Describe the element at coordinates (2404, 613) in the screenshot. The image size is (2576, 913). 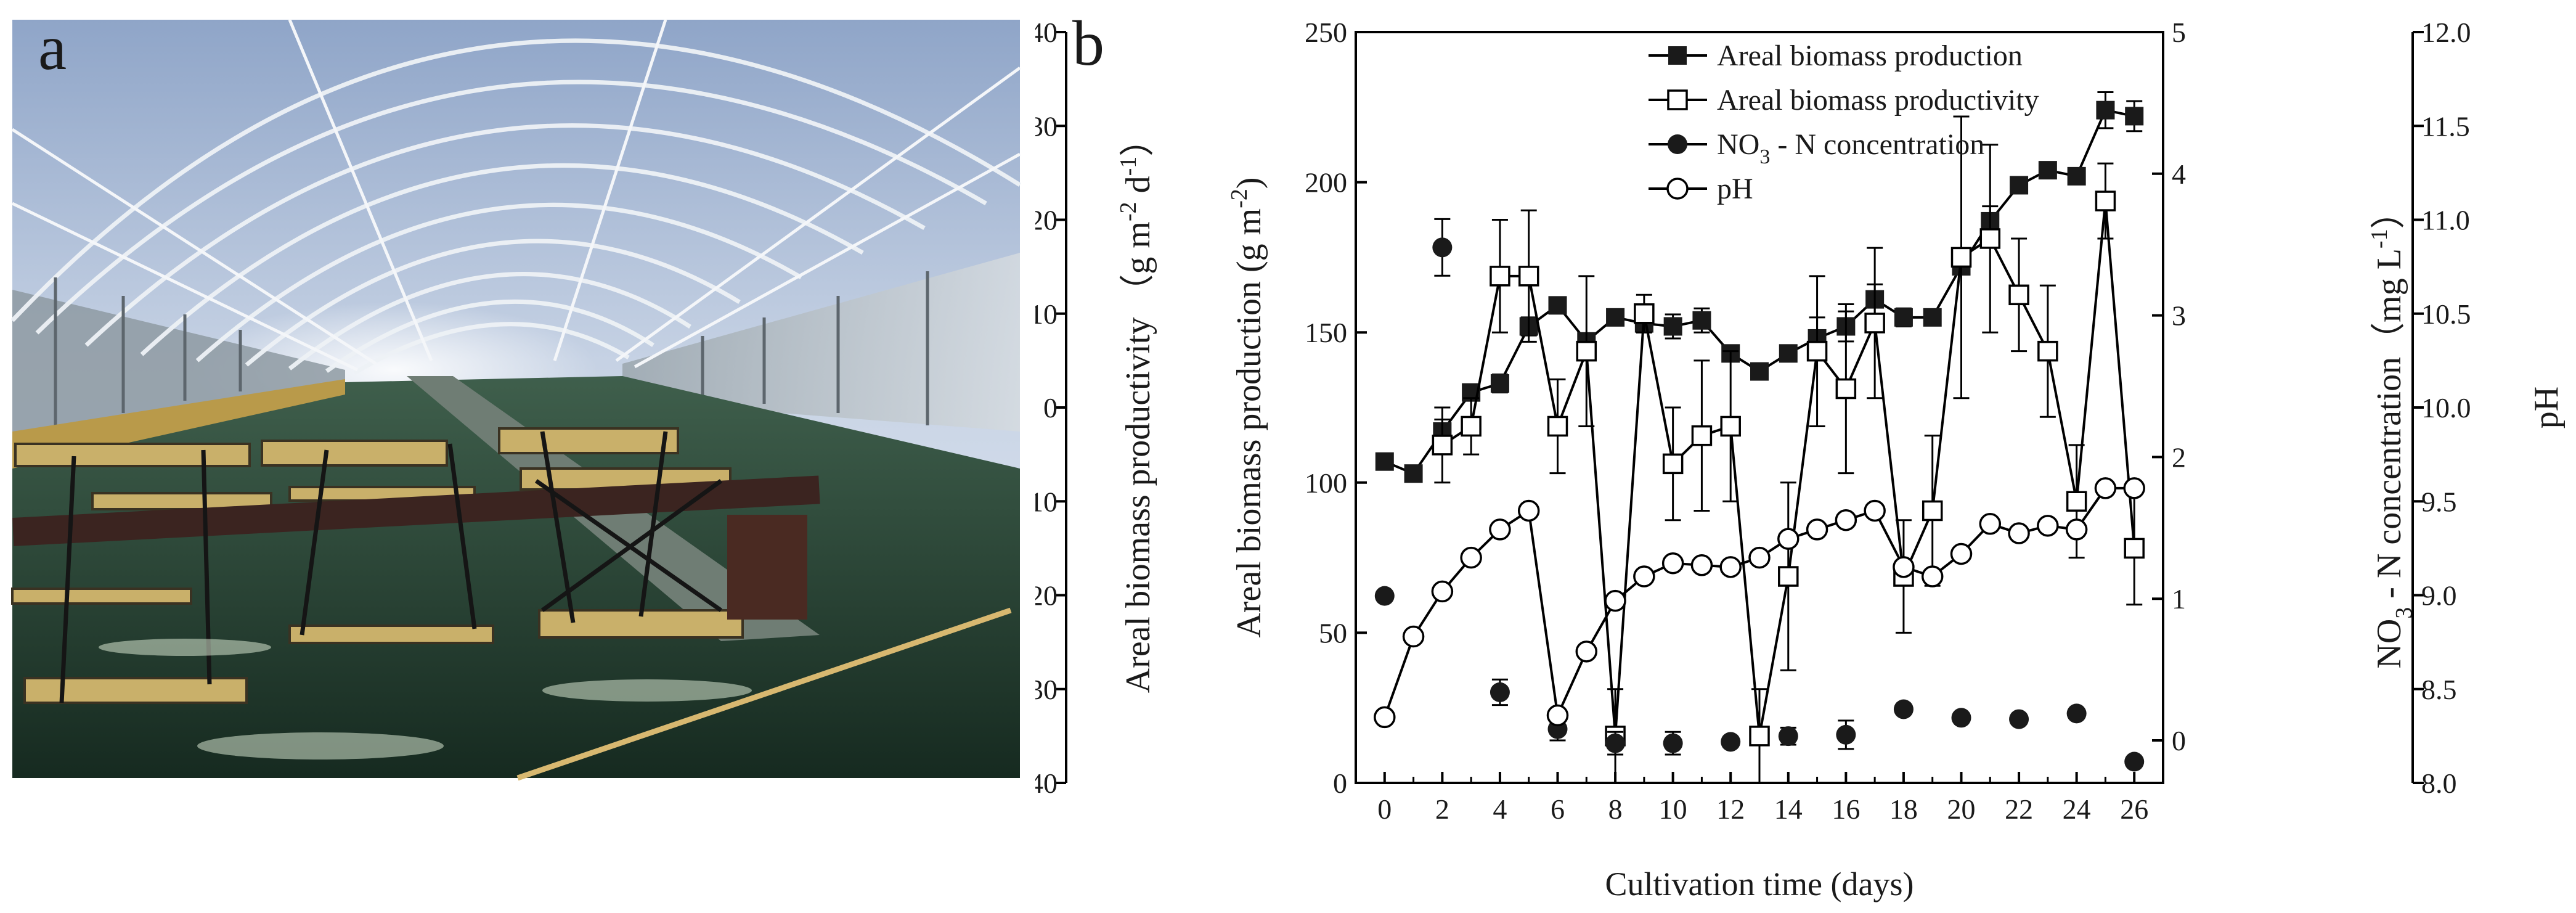
I see `nitrate-label-sub: 3` at that location.